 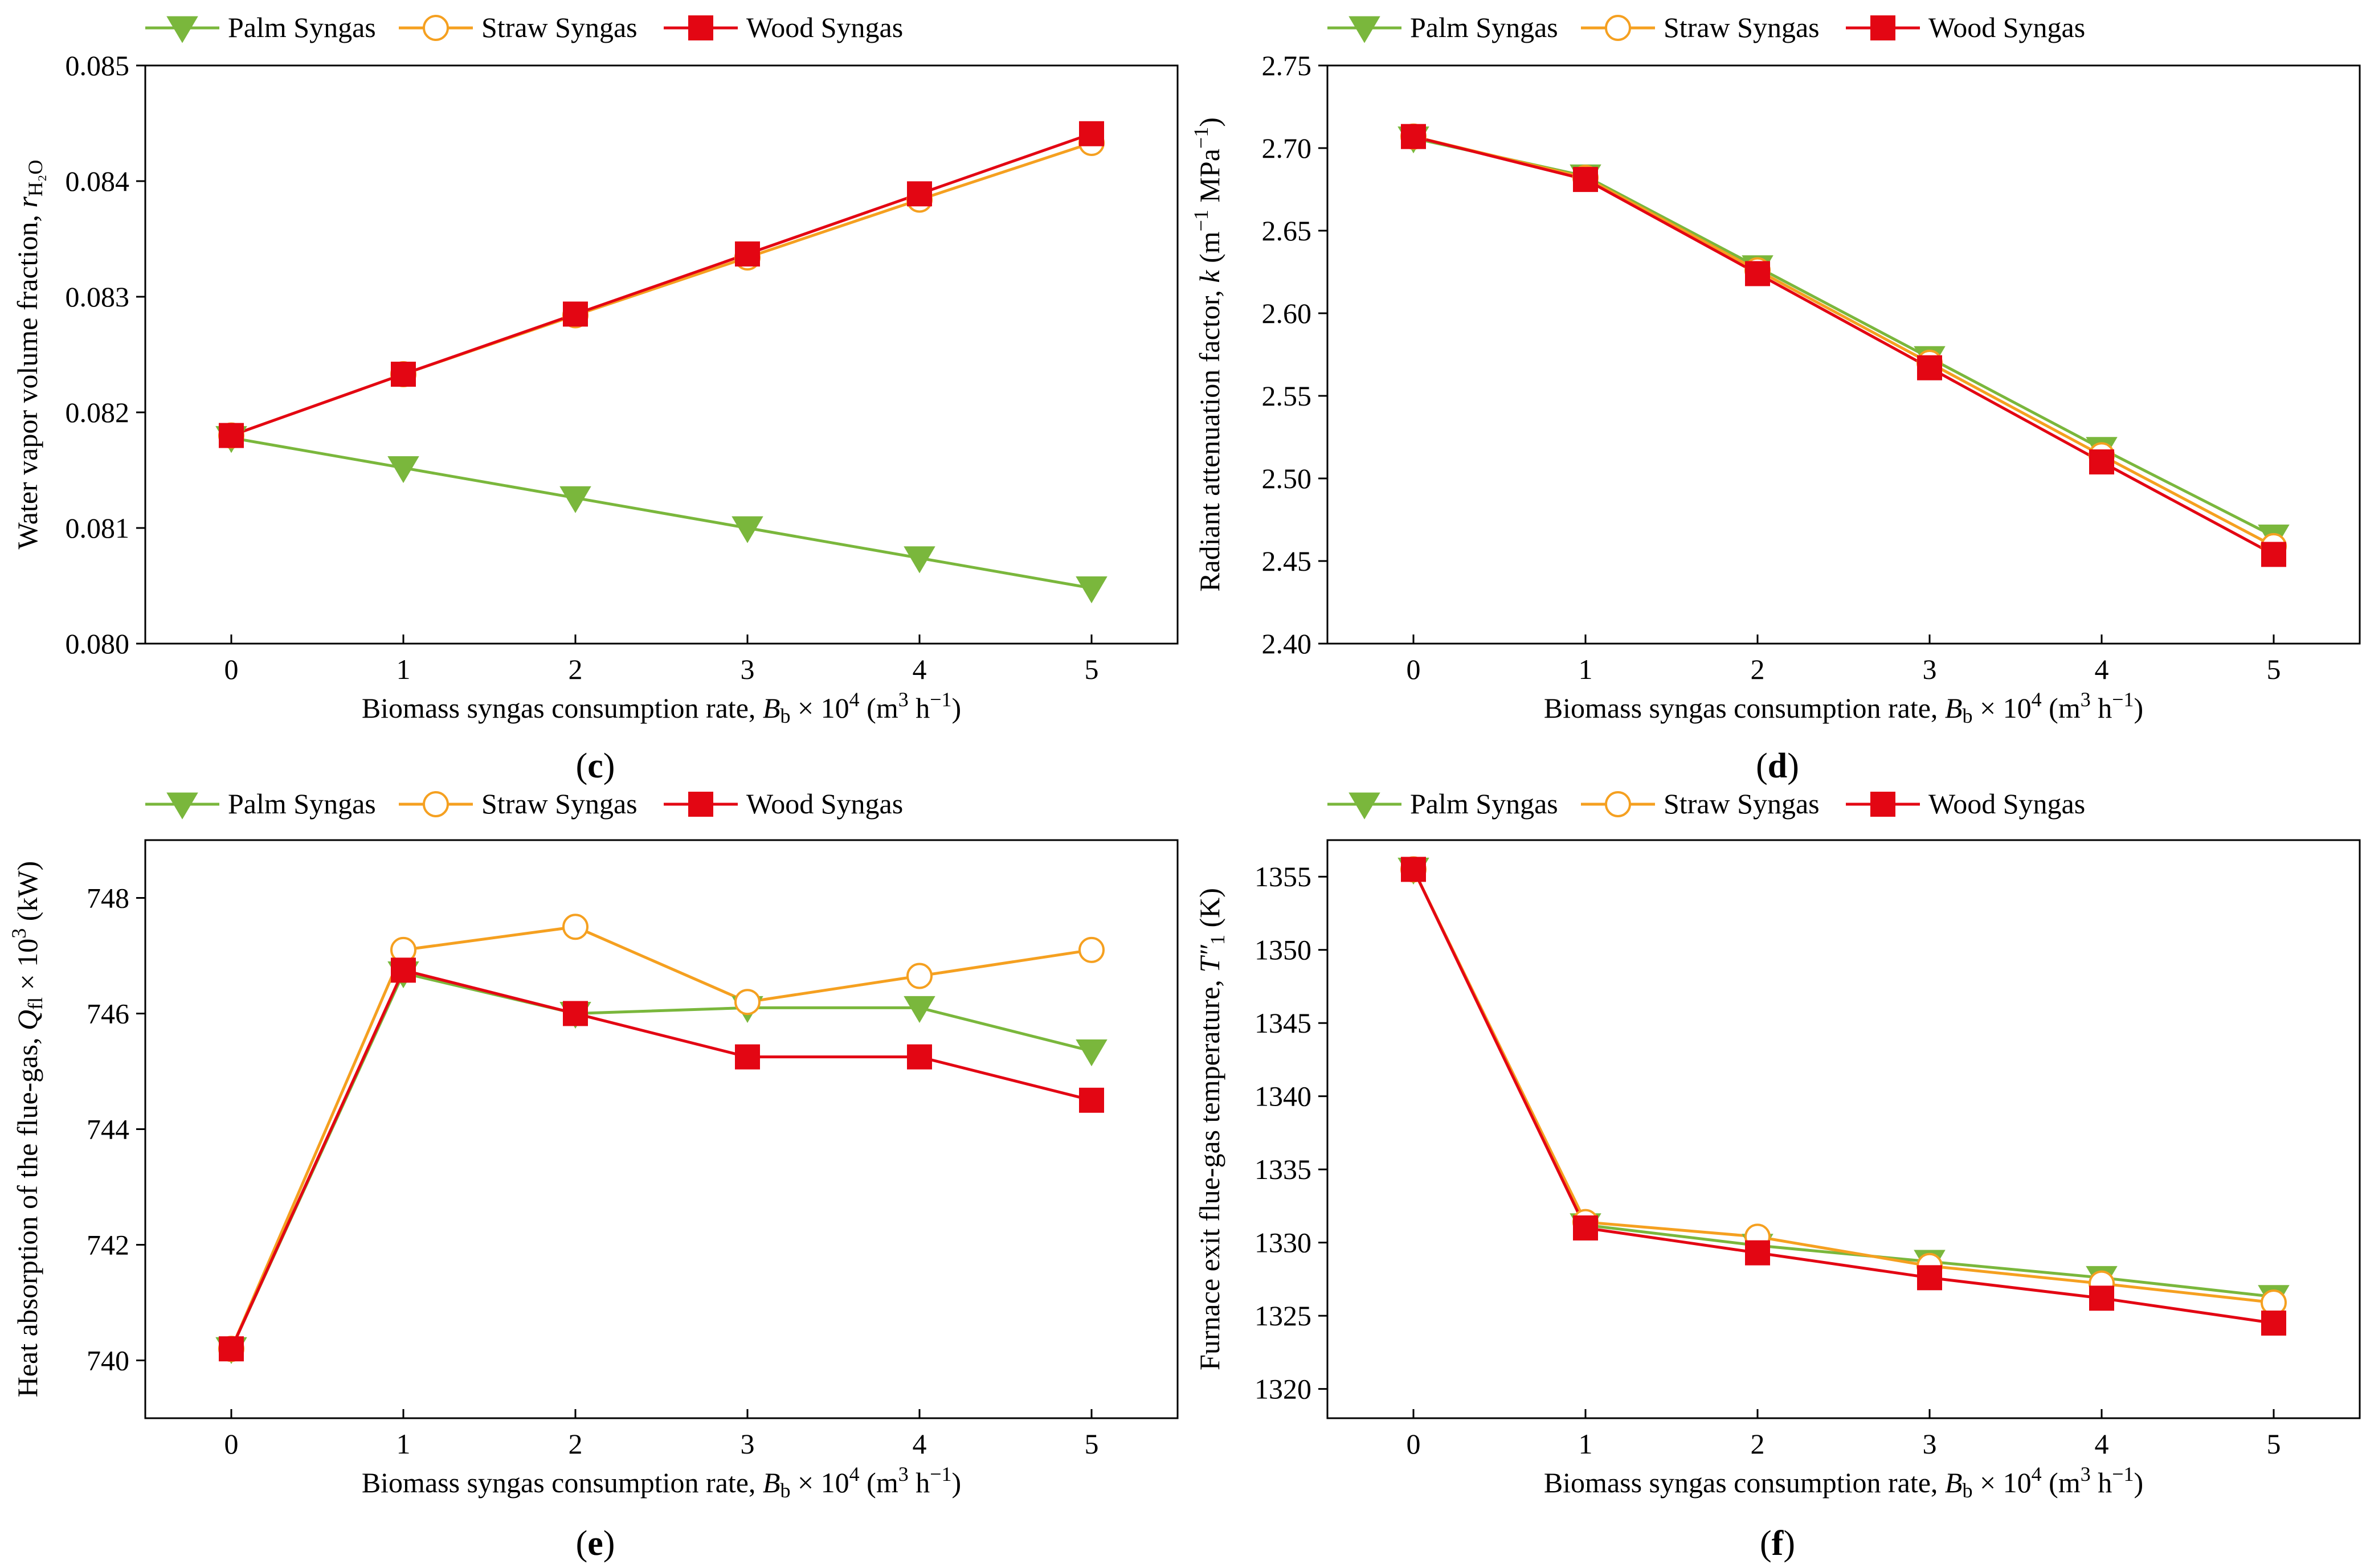 What do you see at coordinates (98, 644) in the screenshot?
I see `y-tick-label: 0.080` at bounding box center [98, 644].